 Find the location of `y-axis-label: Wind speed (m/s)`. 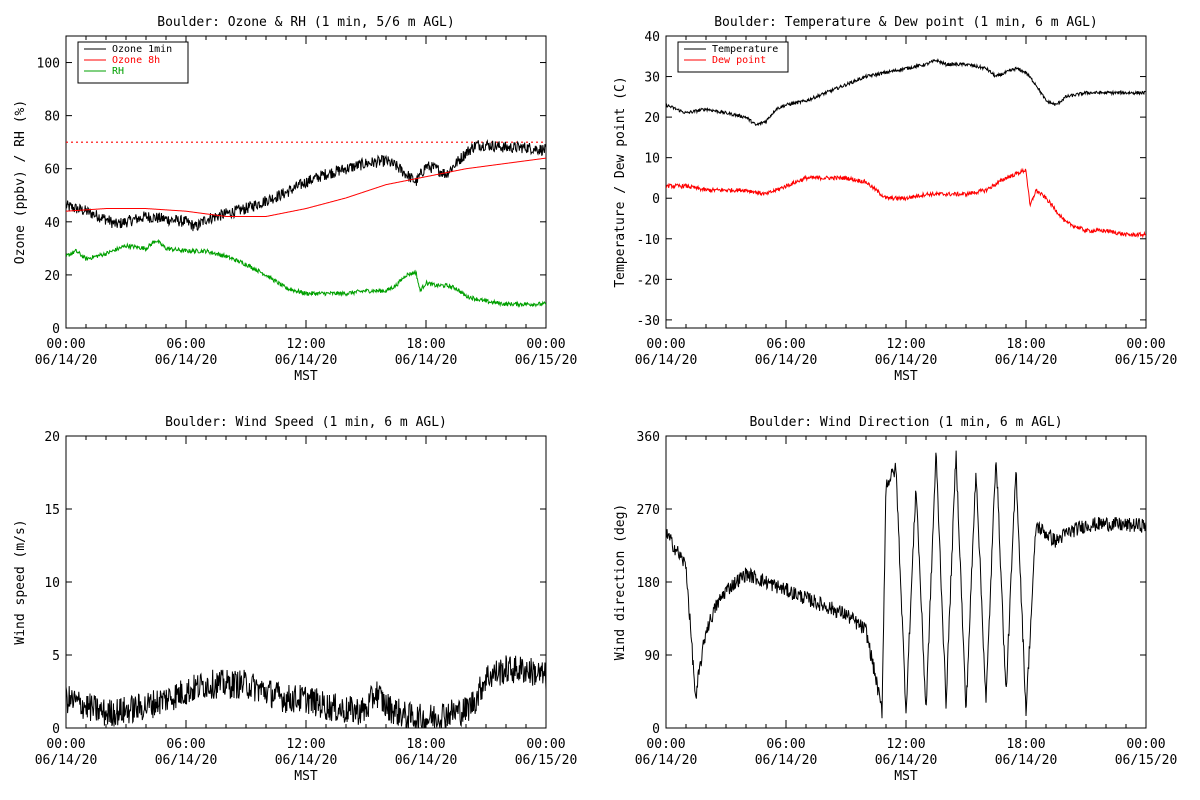

y-axis-label: Wind speed (m/s) is located at coordinates (20, 581).